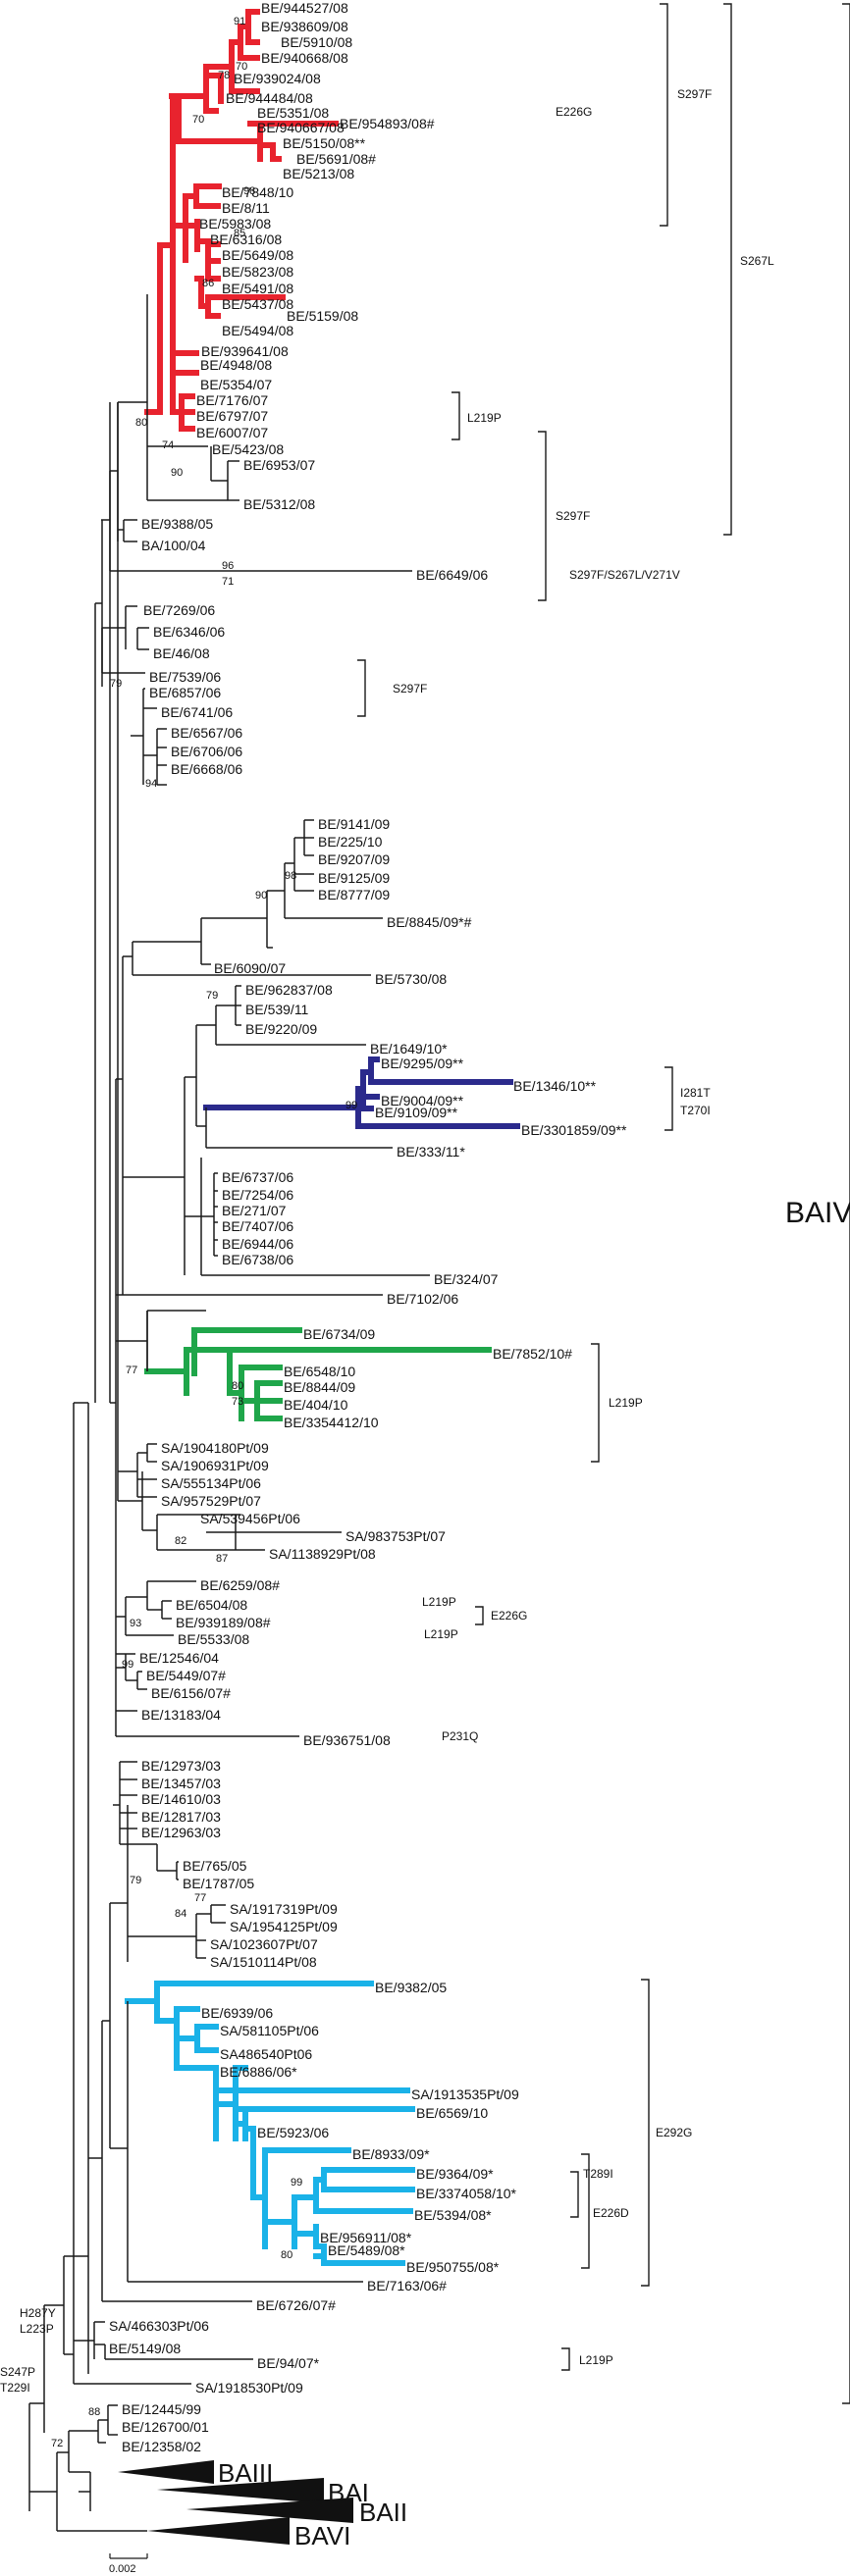  What do you see at coordinates (452, 575) in the screenshot?
I see `leaf-label: BE/6649/06` at bounding box center [452, 575].